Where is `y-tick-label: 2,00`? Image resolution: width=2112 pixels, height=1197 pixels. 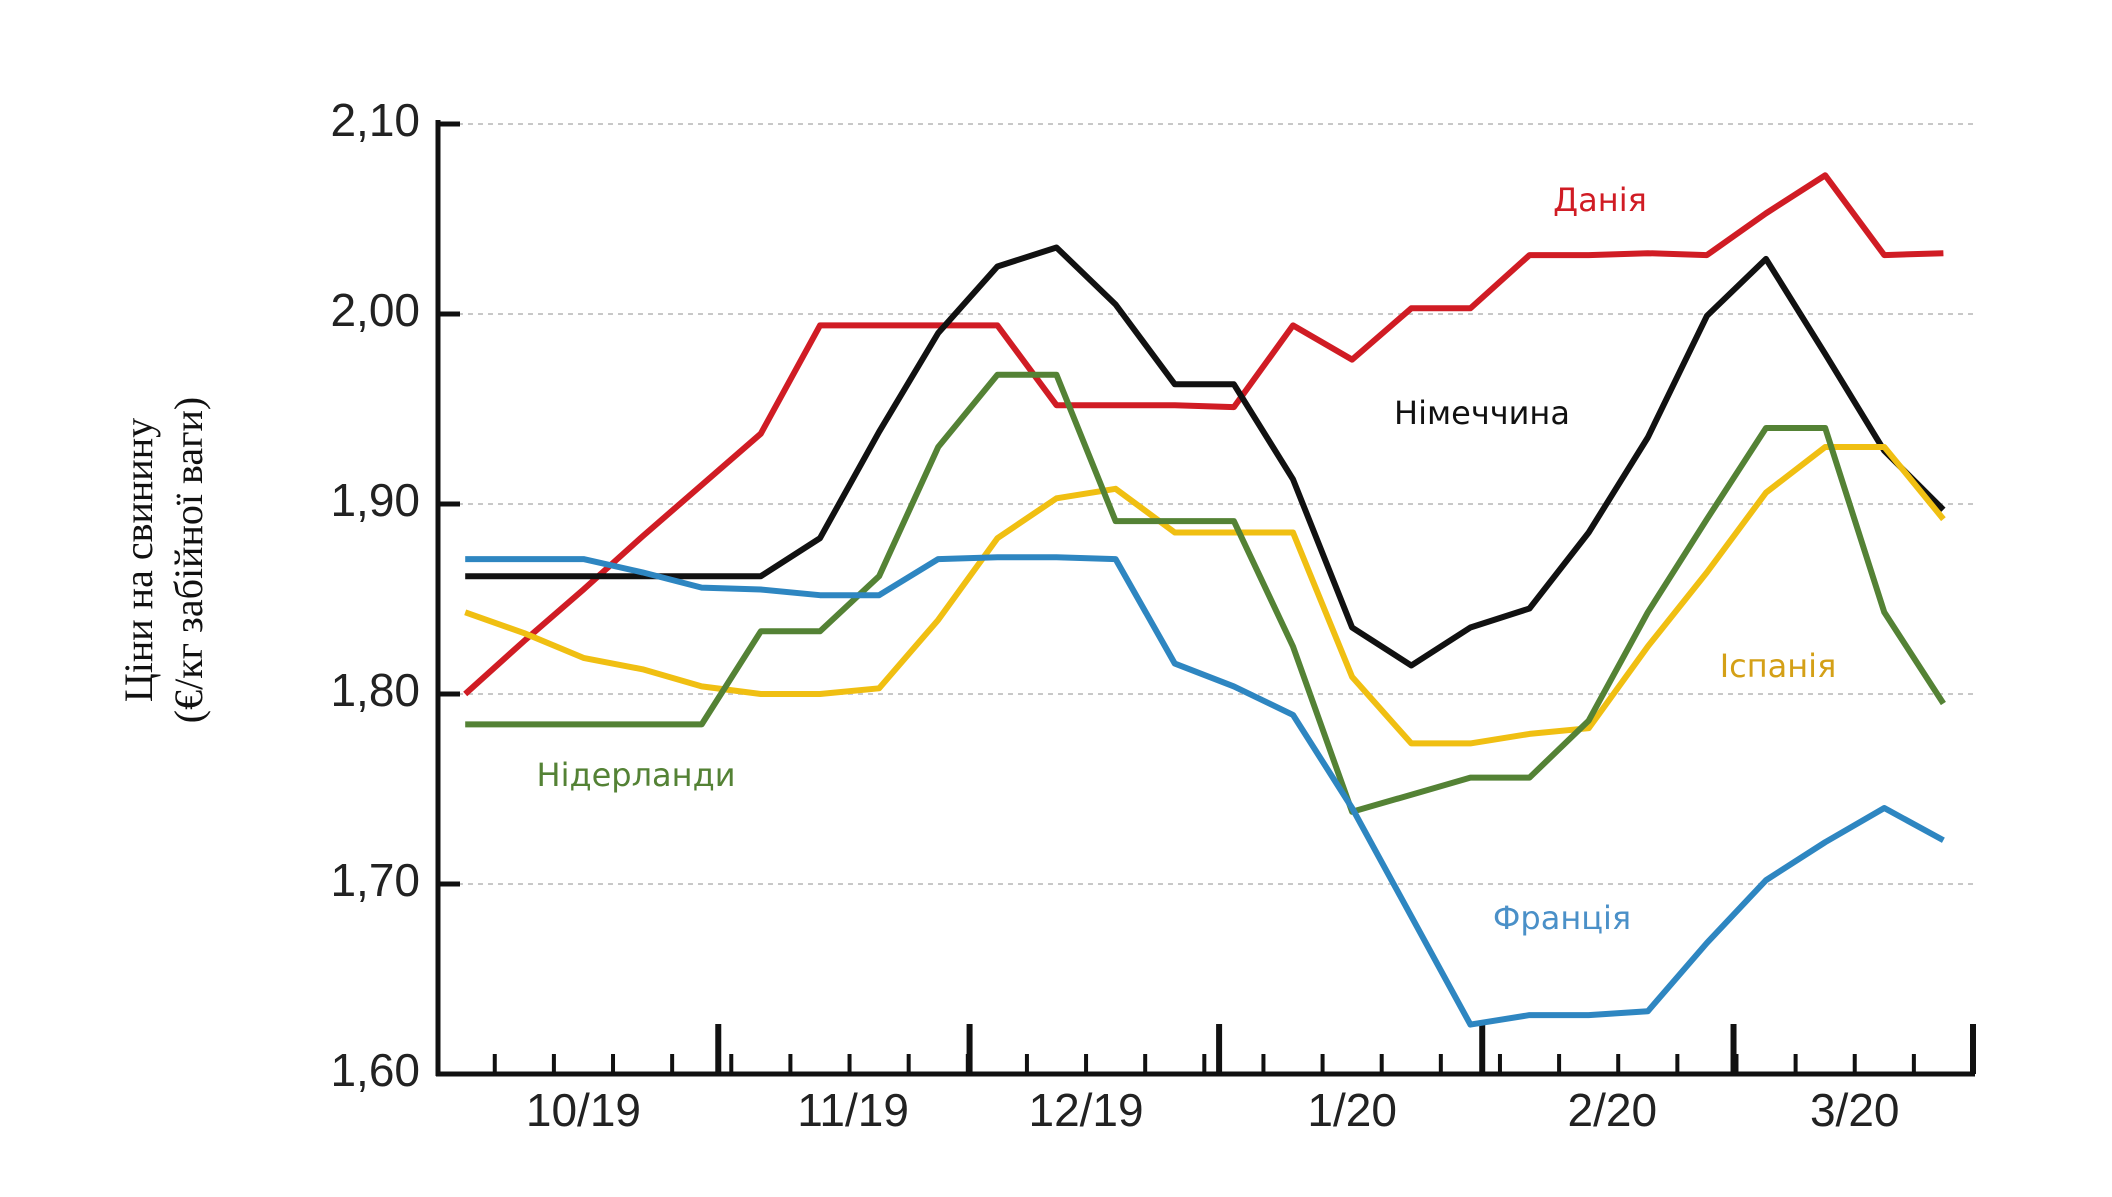 y-tick-label: 2,00 is located at coordinates (375, 310).